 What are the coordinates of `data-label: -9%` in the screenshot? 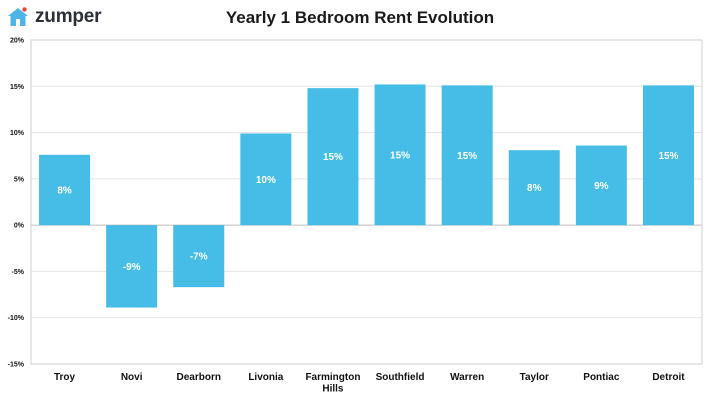 It's located at (132, 267).